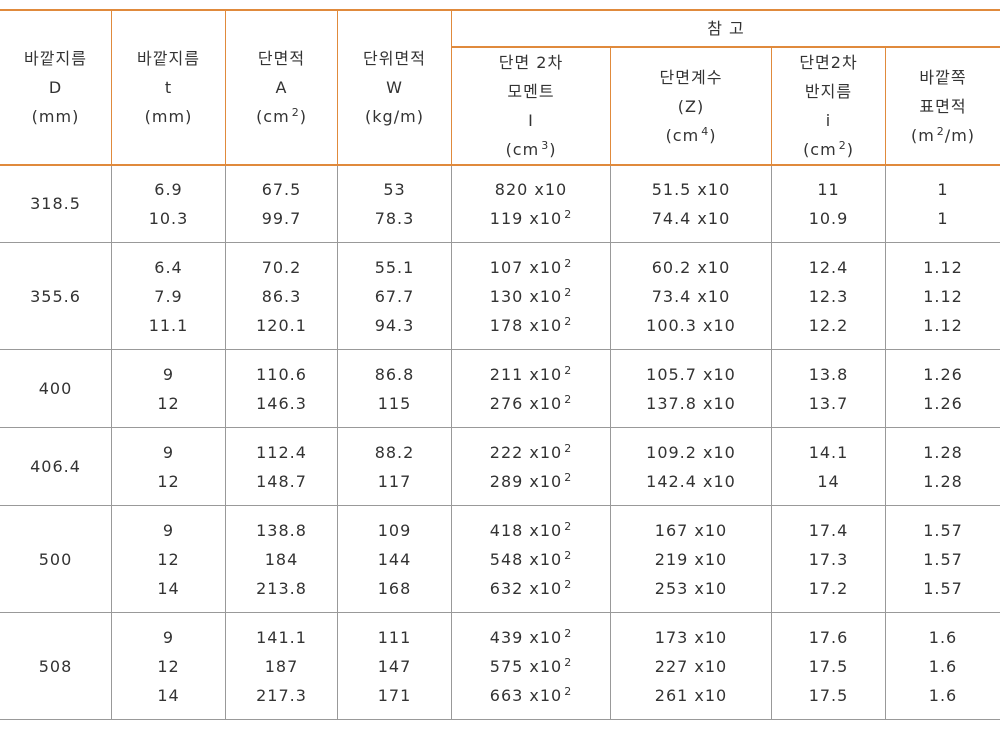 The height and width of the screenshot is (729, 1000). I want to click on cell-text-pre: 632 x10, so click(526, 588).